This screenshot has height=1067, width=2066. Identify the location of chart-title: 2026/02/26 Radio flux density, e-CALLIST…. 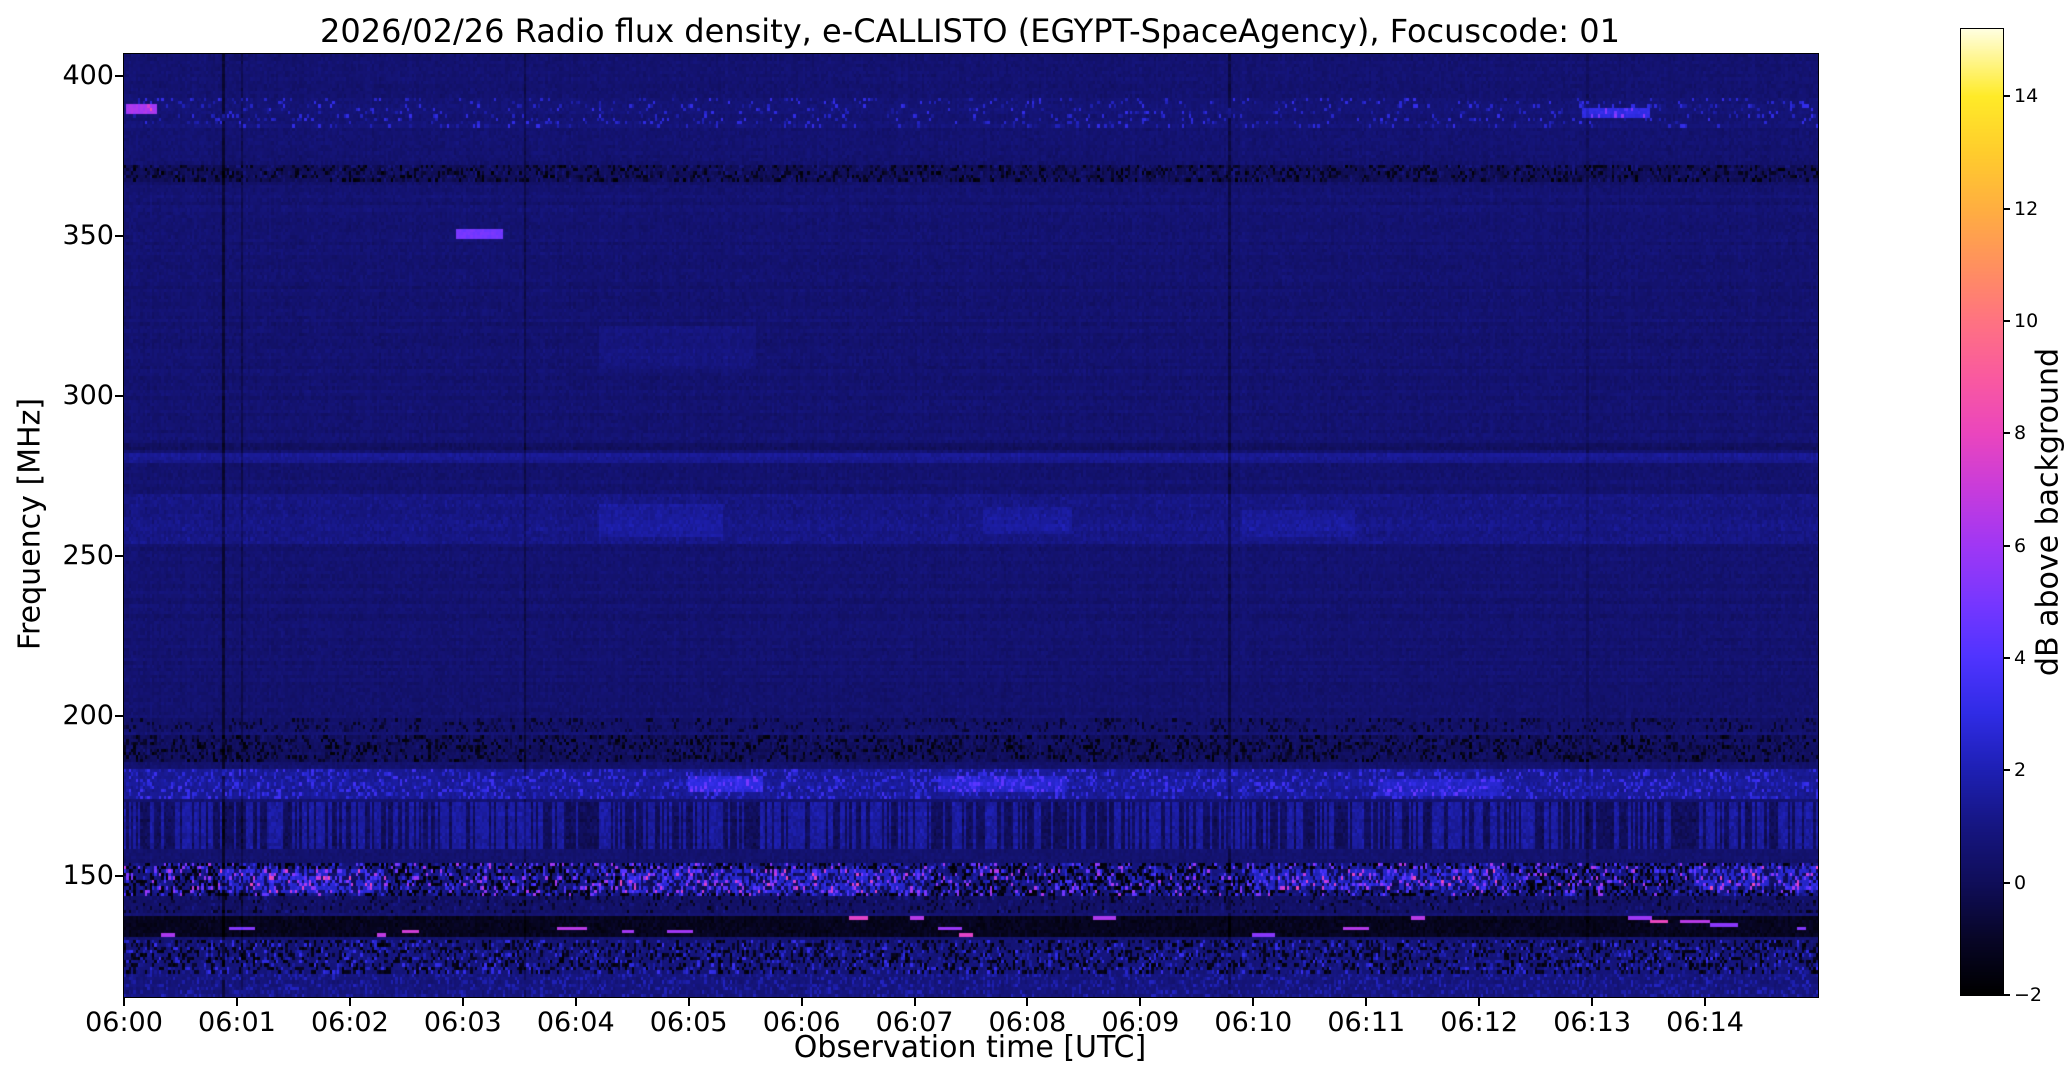
(970, 31).